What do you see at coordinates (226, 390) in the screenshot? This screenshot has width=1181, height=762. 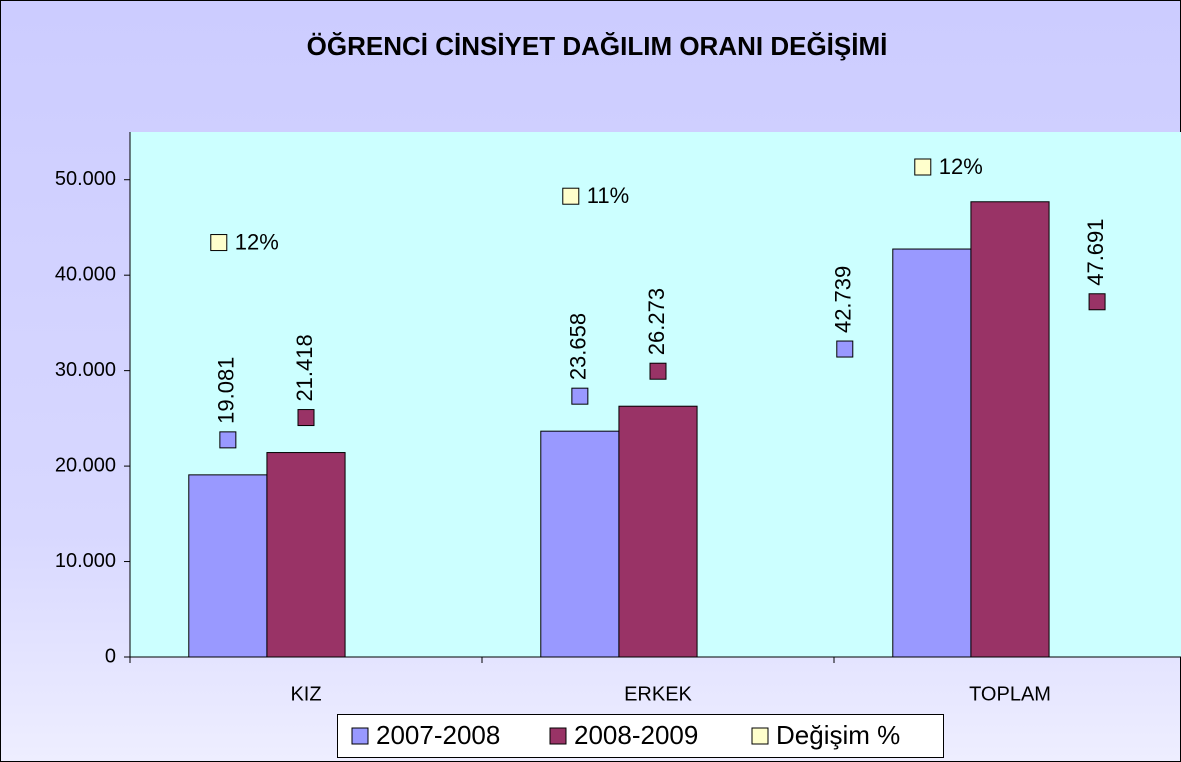 I see `data-label: 19.081` at bounding box center [226, 390].